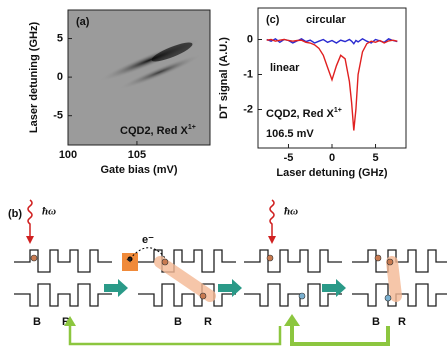  What do you see at coordinates (137, 155) in the screenshot?
I see `x-tick-label: 105` at bounding box center [137, 155].